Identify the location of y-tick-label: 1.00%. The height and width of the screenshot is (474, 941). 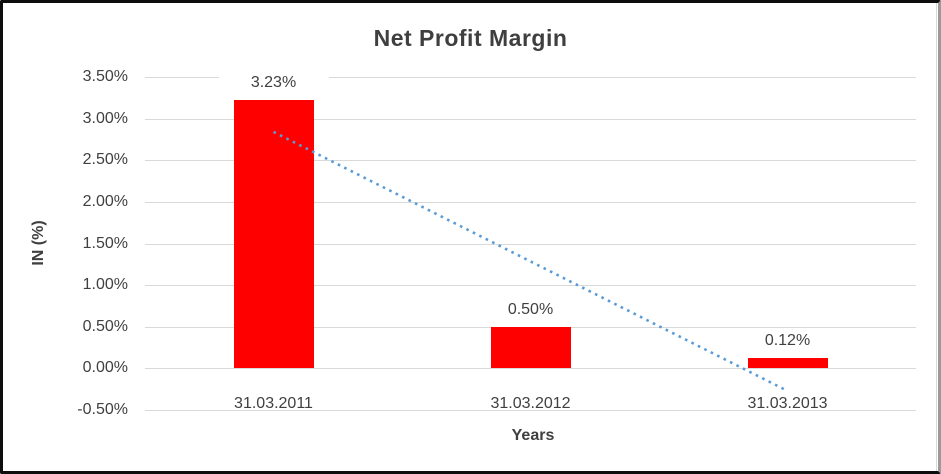
(105, 285).